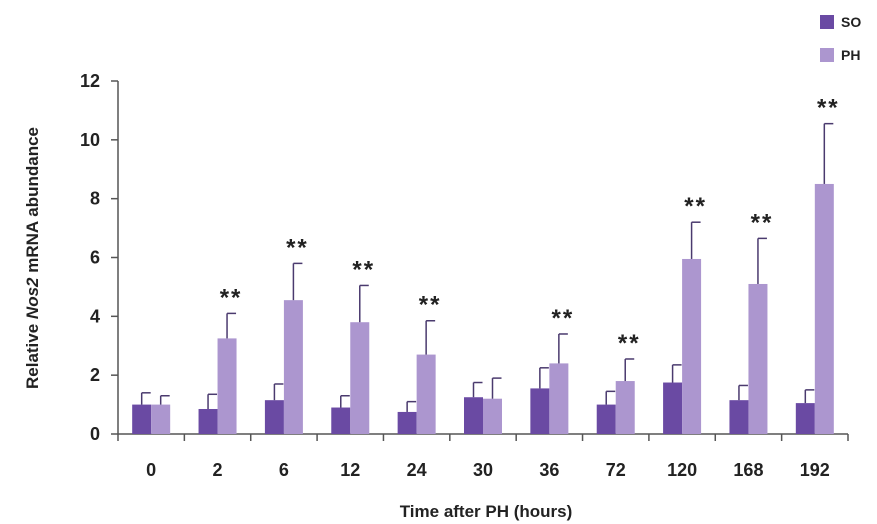 Image resolution: width=877 pixels, height=524 pixels. I want to click on y-tick-label: 0, so click(95, 434).